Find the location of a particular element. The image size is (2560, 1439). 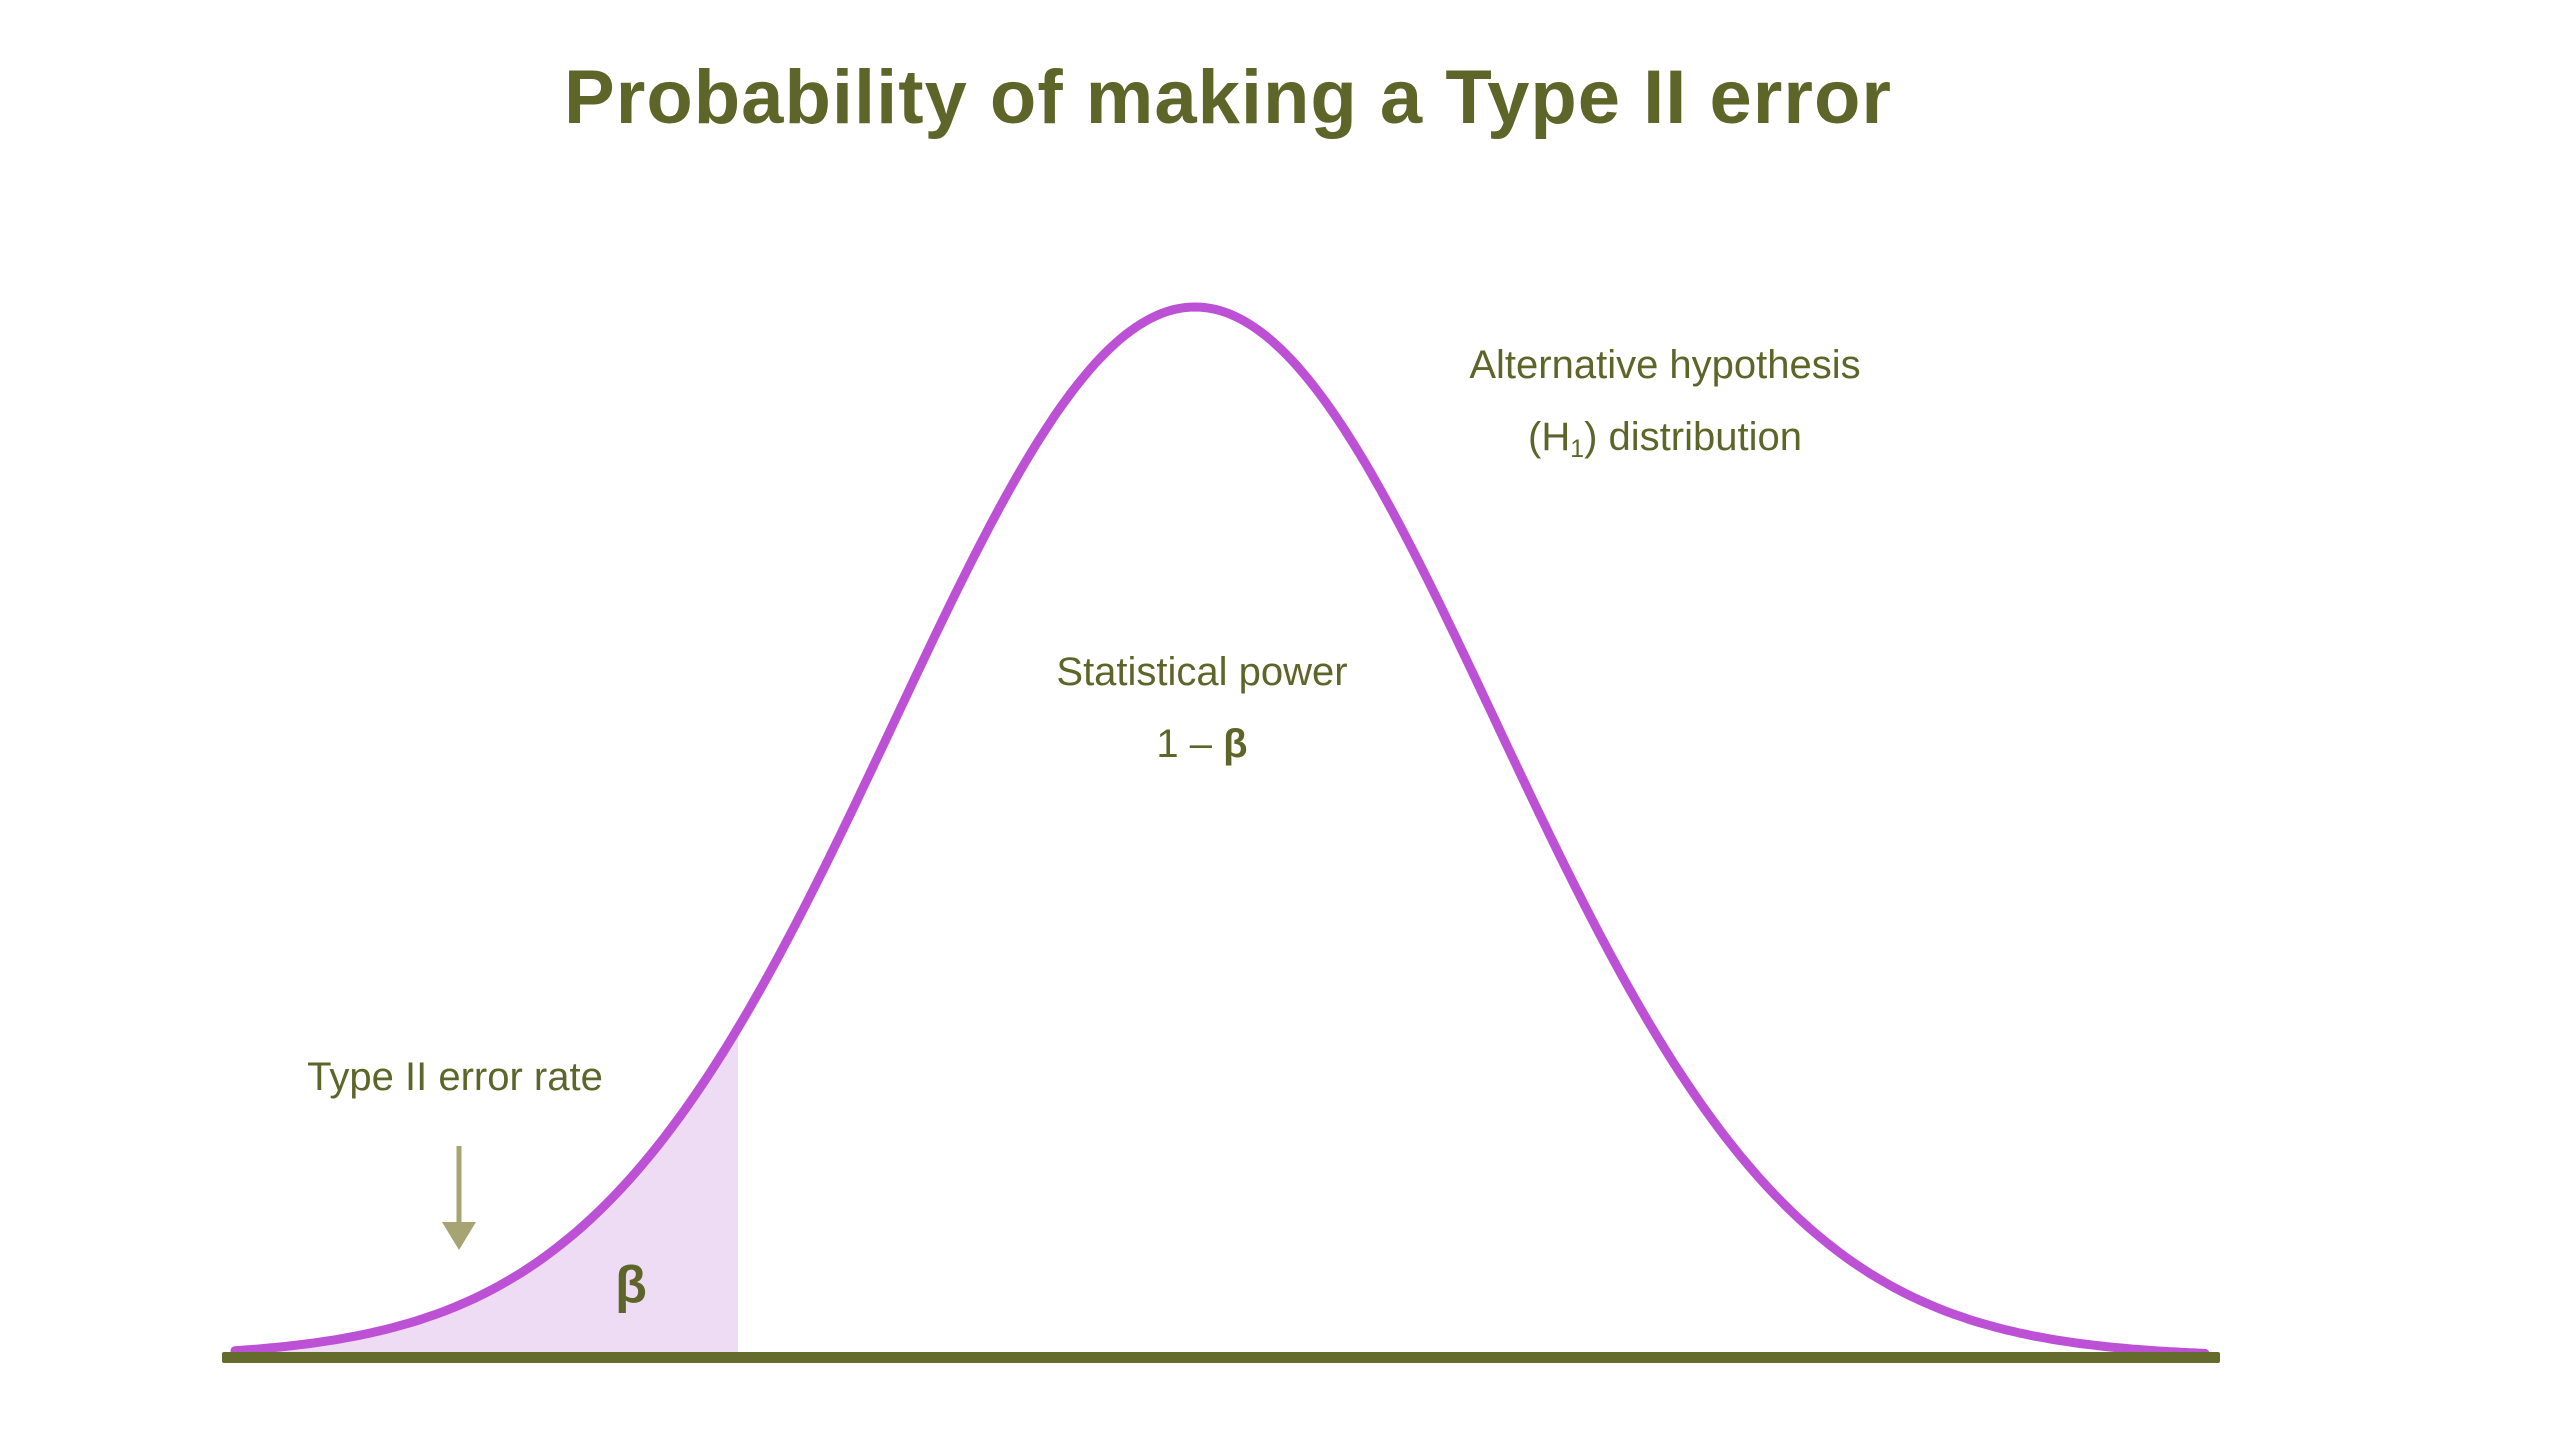

power-beta-symbol: β is located at coordinates (1235, 744).